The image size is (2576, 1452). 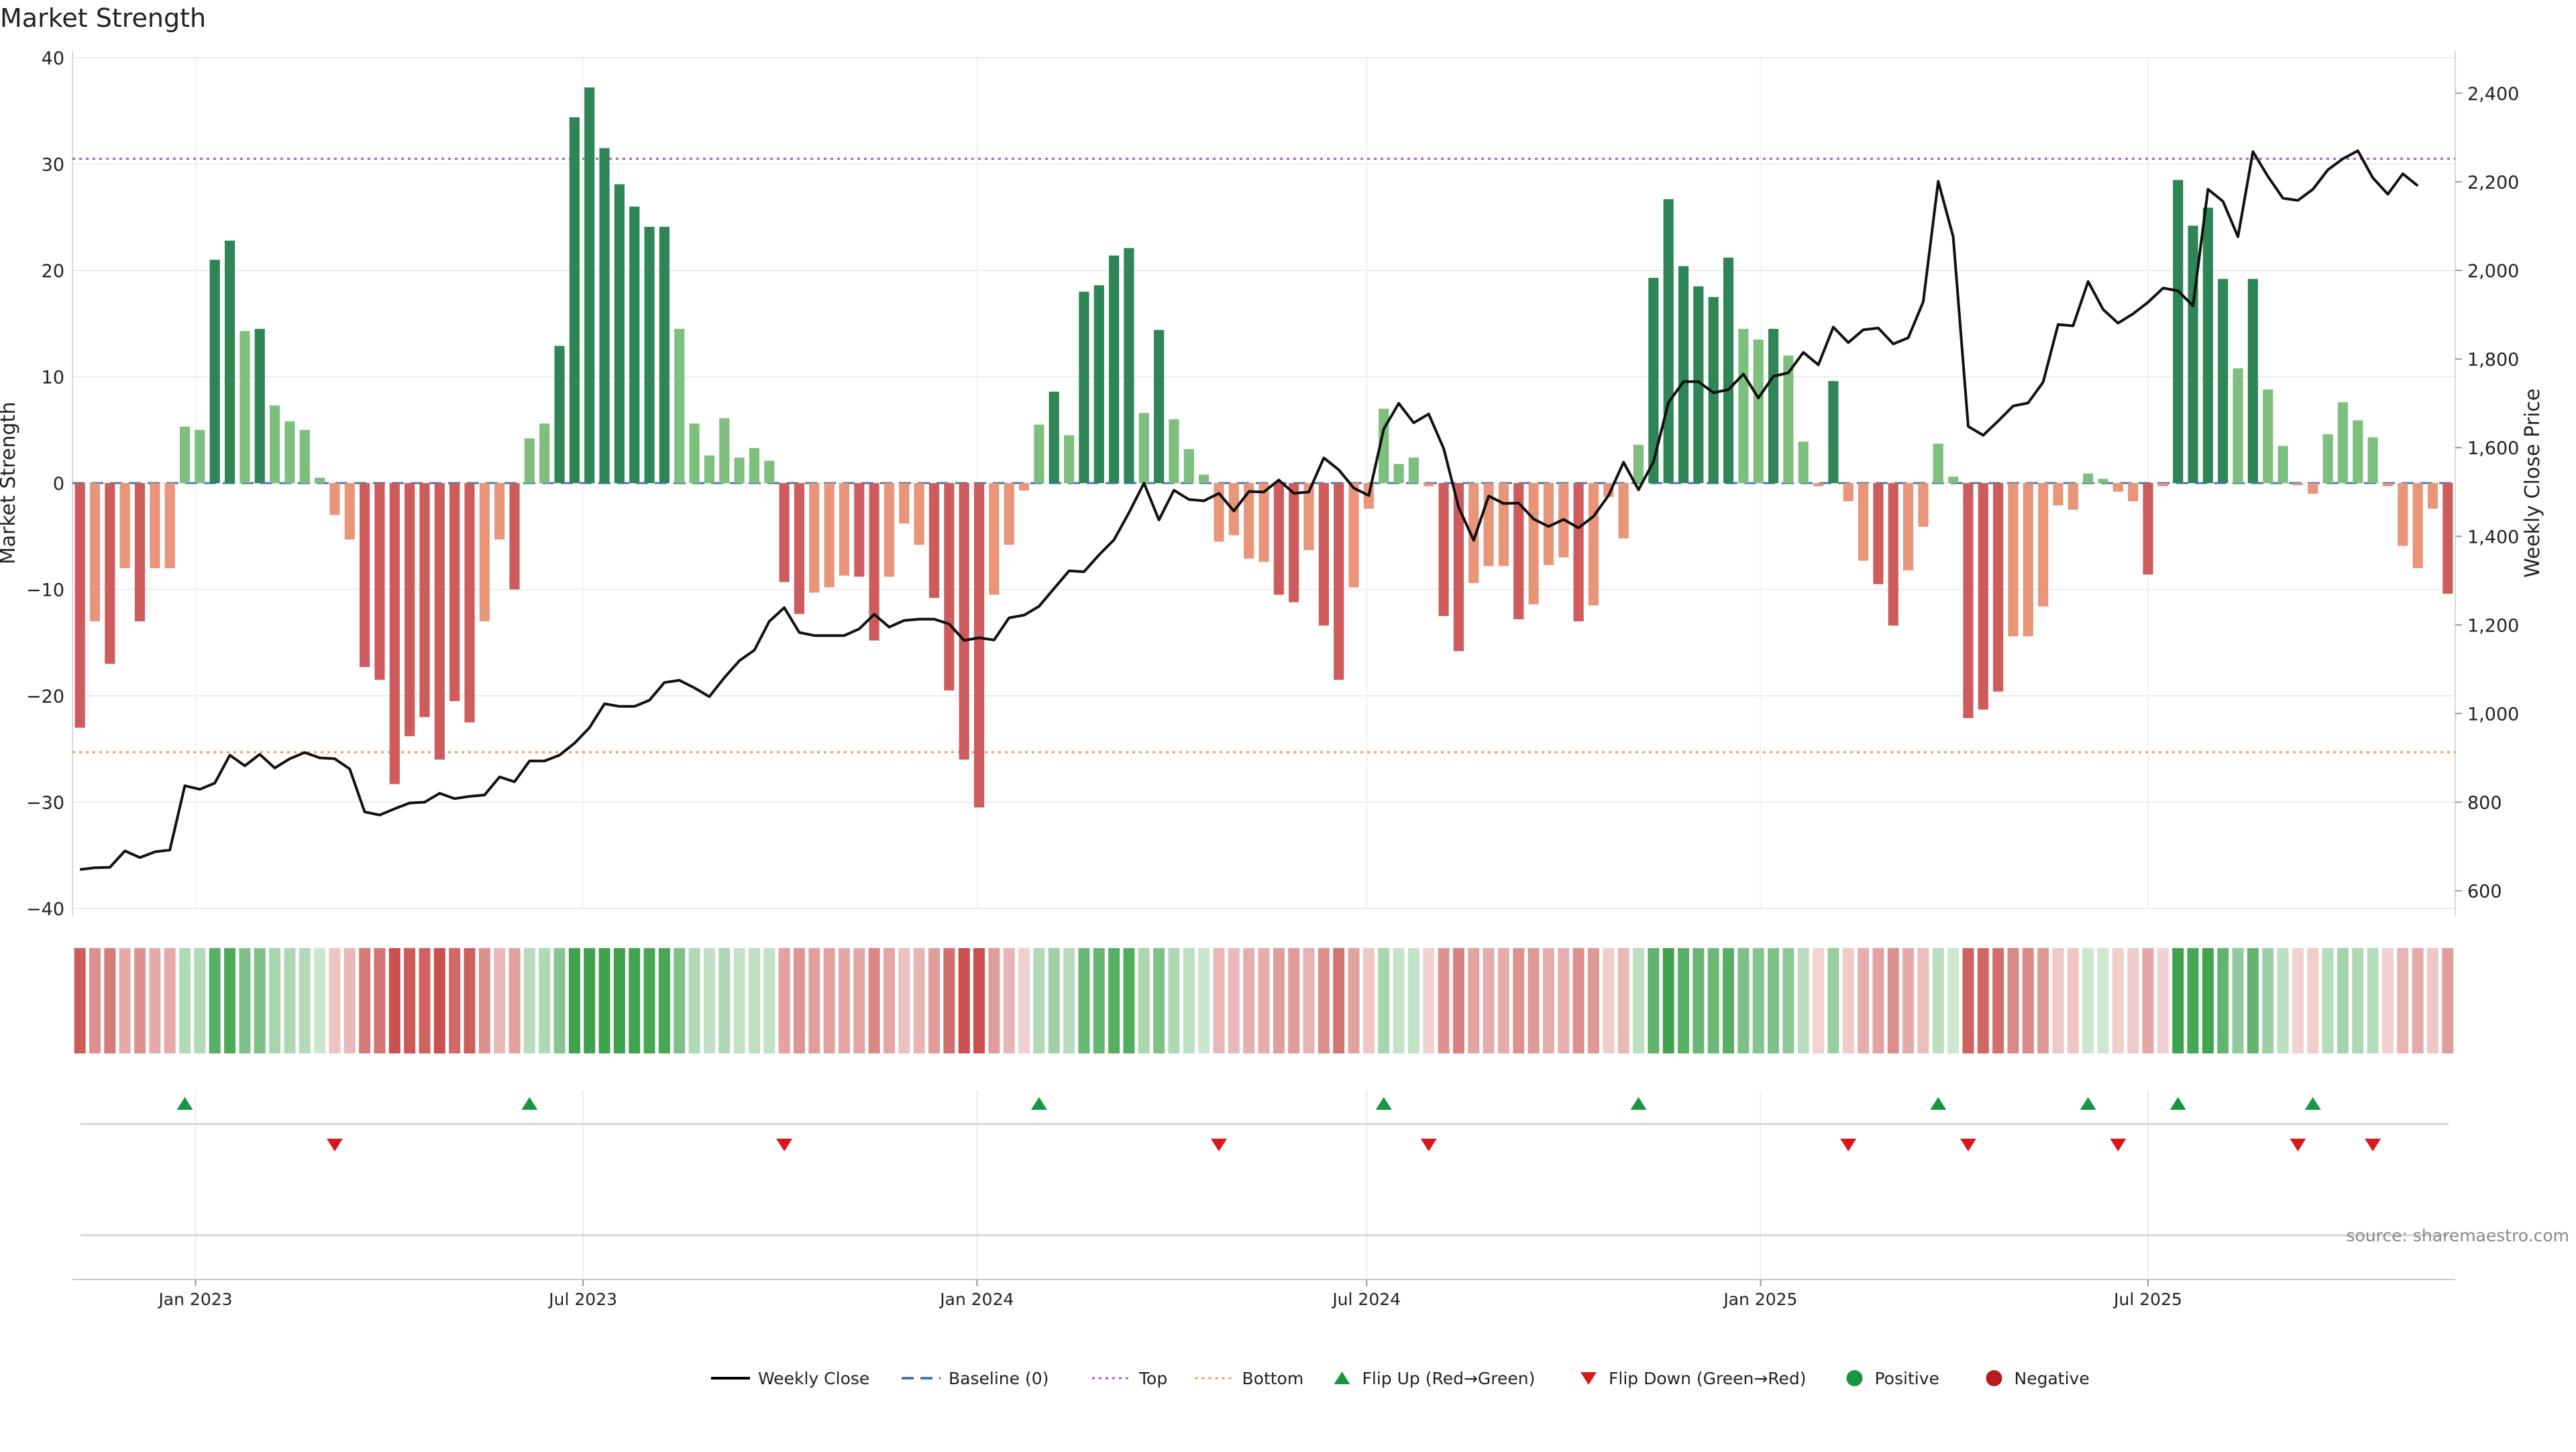 What do you see at coordinates (1273, 1379) in the screenshot?
I see `legend-label: Bottom` at bounding box center [1273, 1379].